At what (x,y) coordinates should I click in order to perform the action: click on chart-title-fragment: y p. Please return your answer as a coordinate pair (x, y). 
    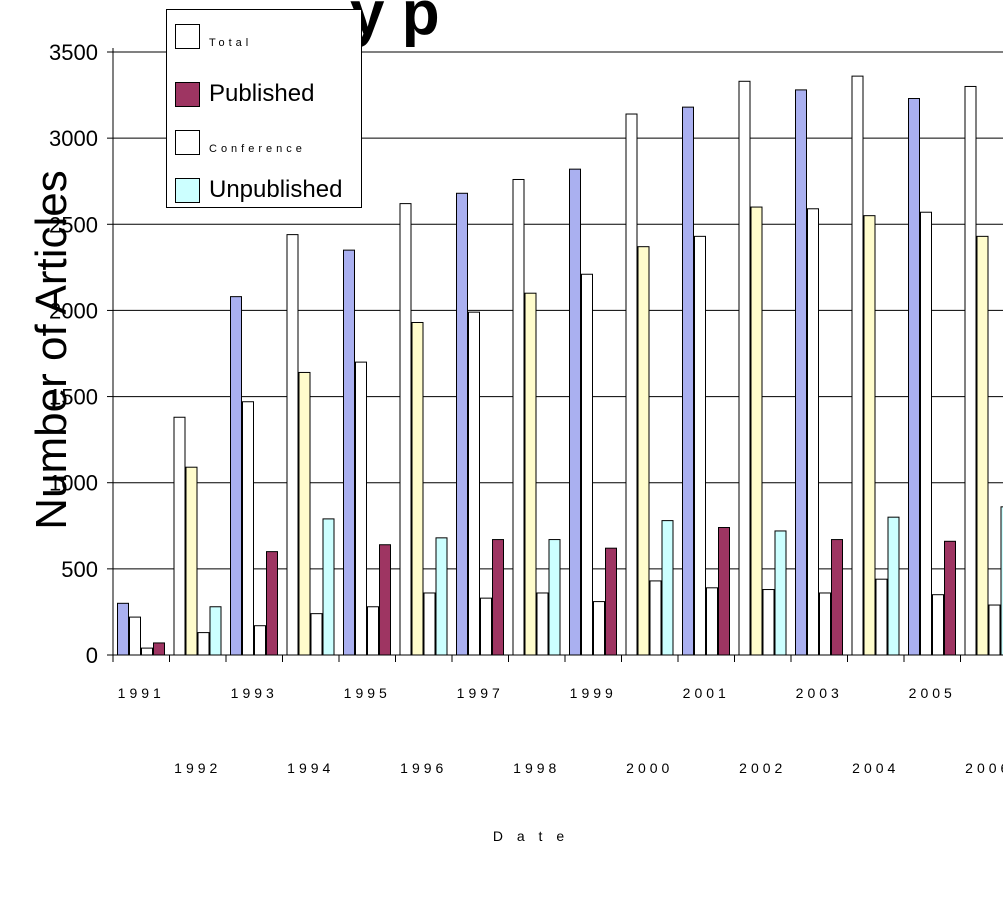
    Looking at the image, I should click on (395, 24).